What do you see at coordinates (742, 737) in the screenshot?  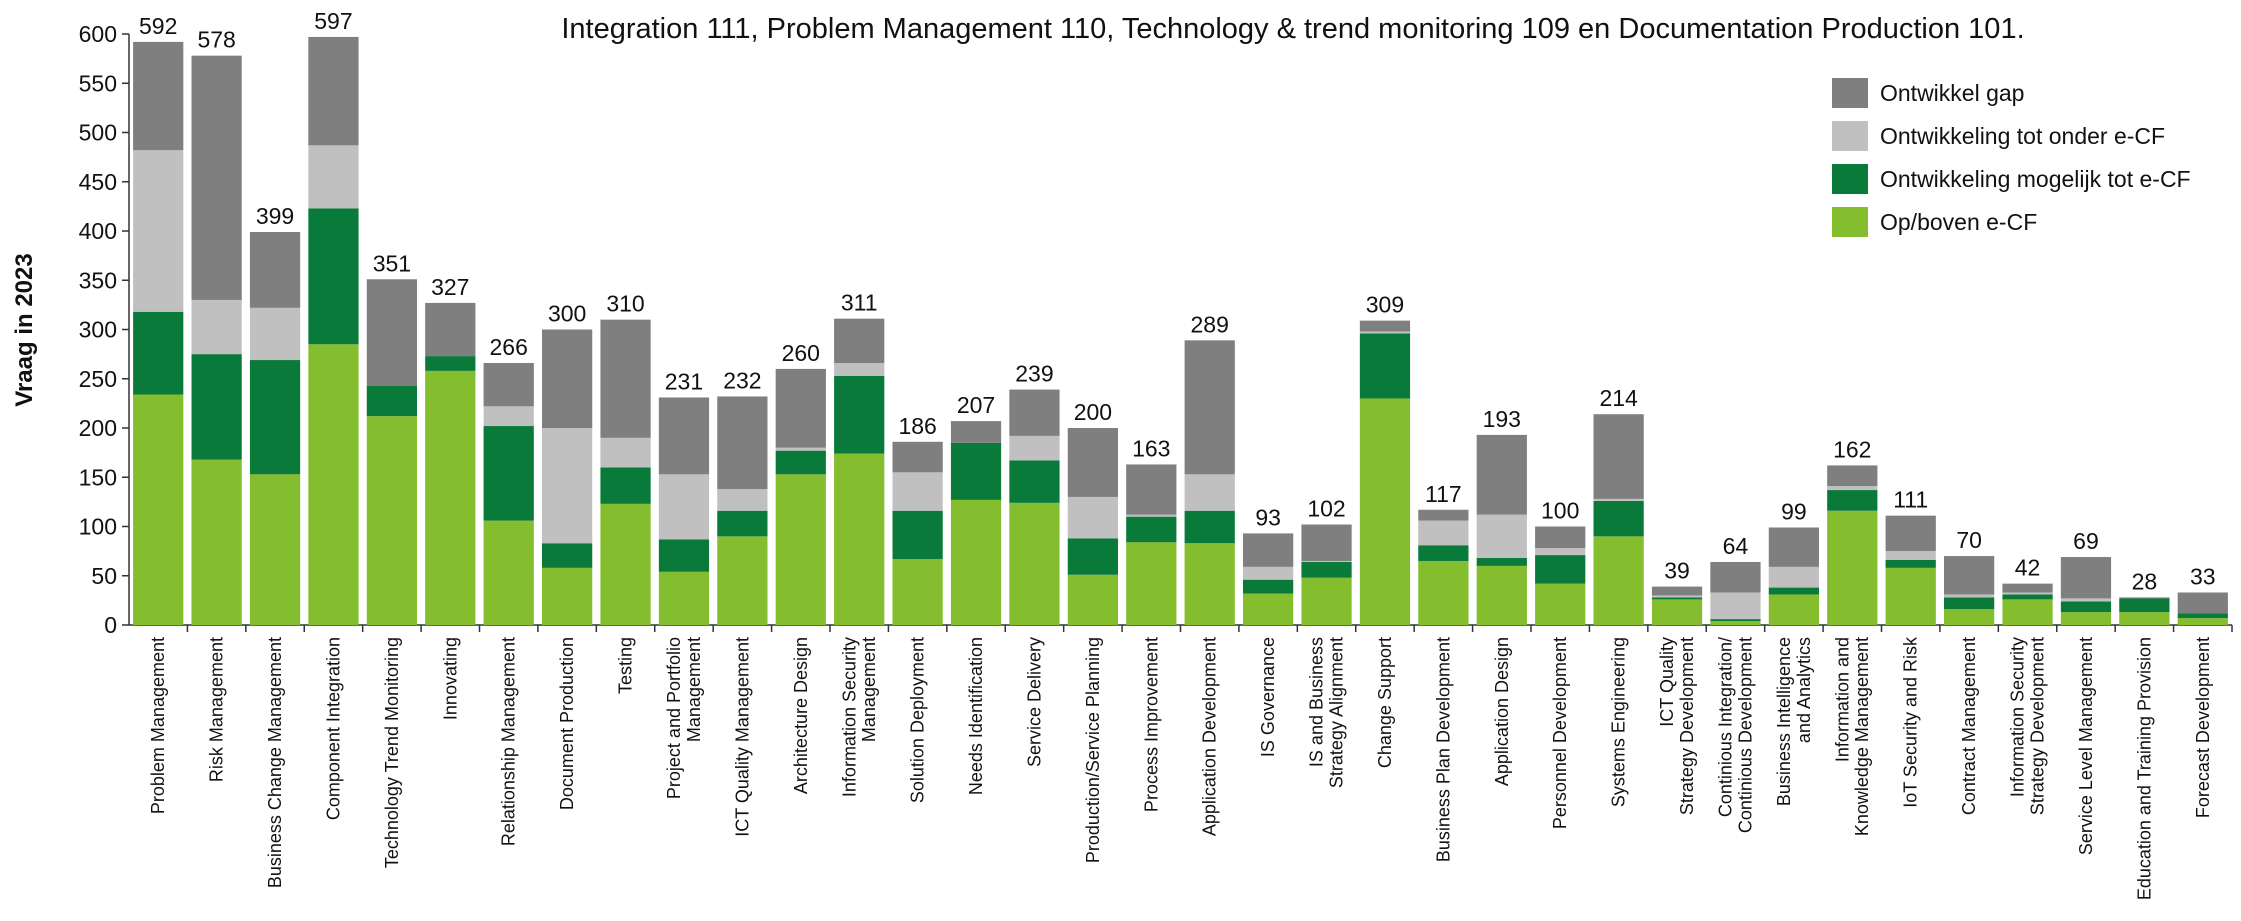 I see `x-tick-label: ICT Quality Management` at bounding box center [742, 737].